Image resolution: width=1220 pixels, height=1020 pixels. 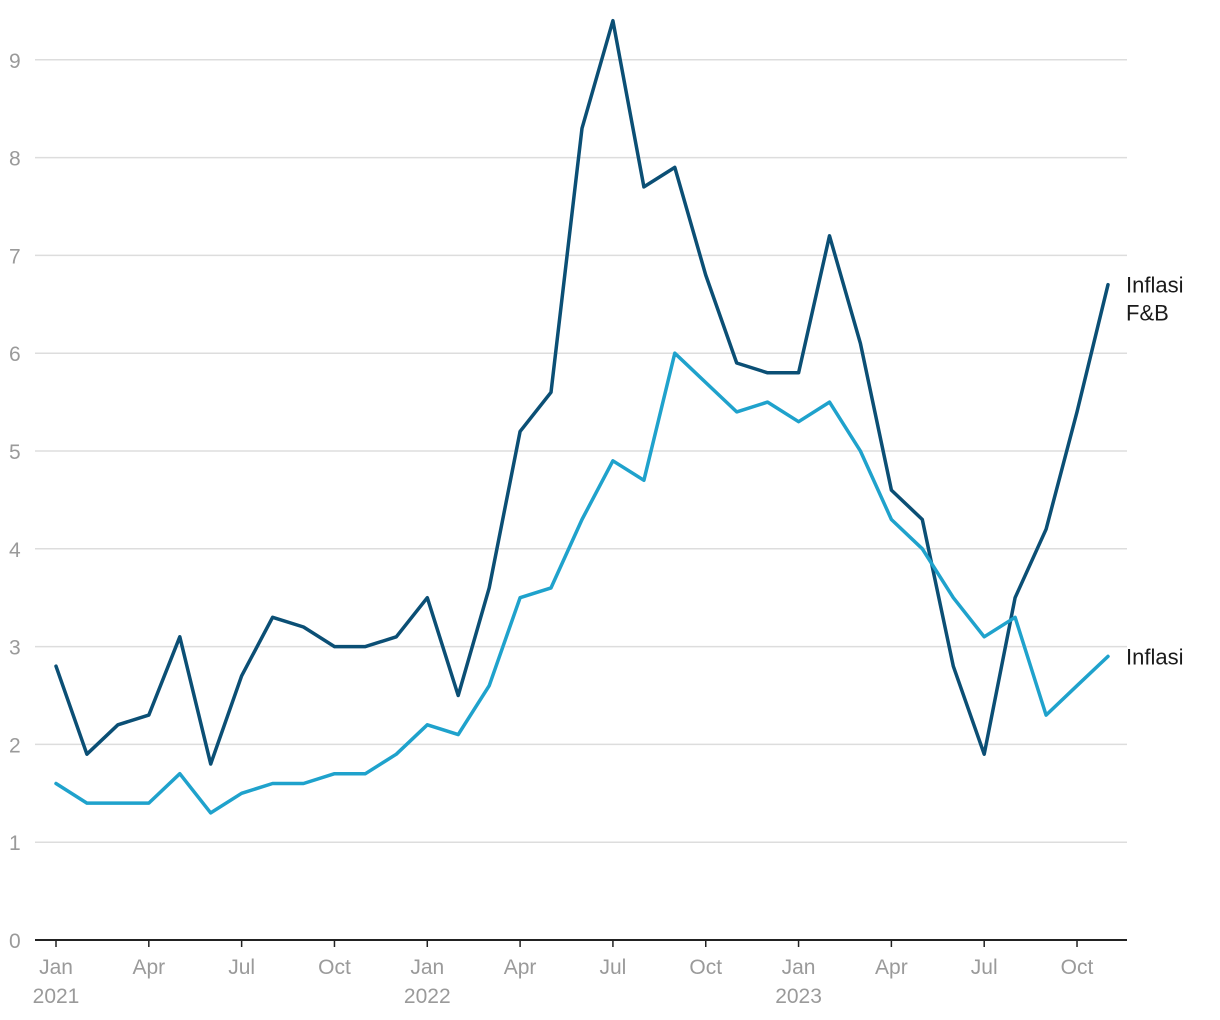 I want to click on y-tick-label: 8, so click(x=15, y=159).